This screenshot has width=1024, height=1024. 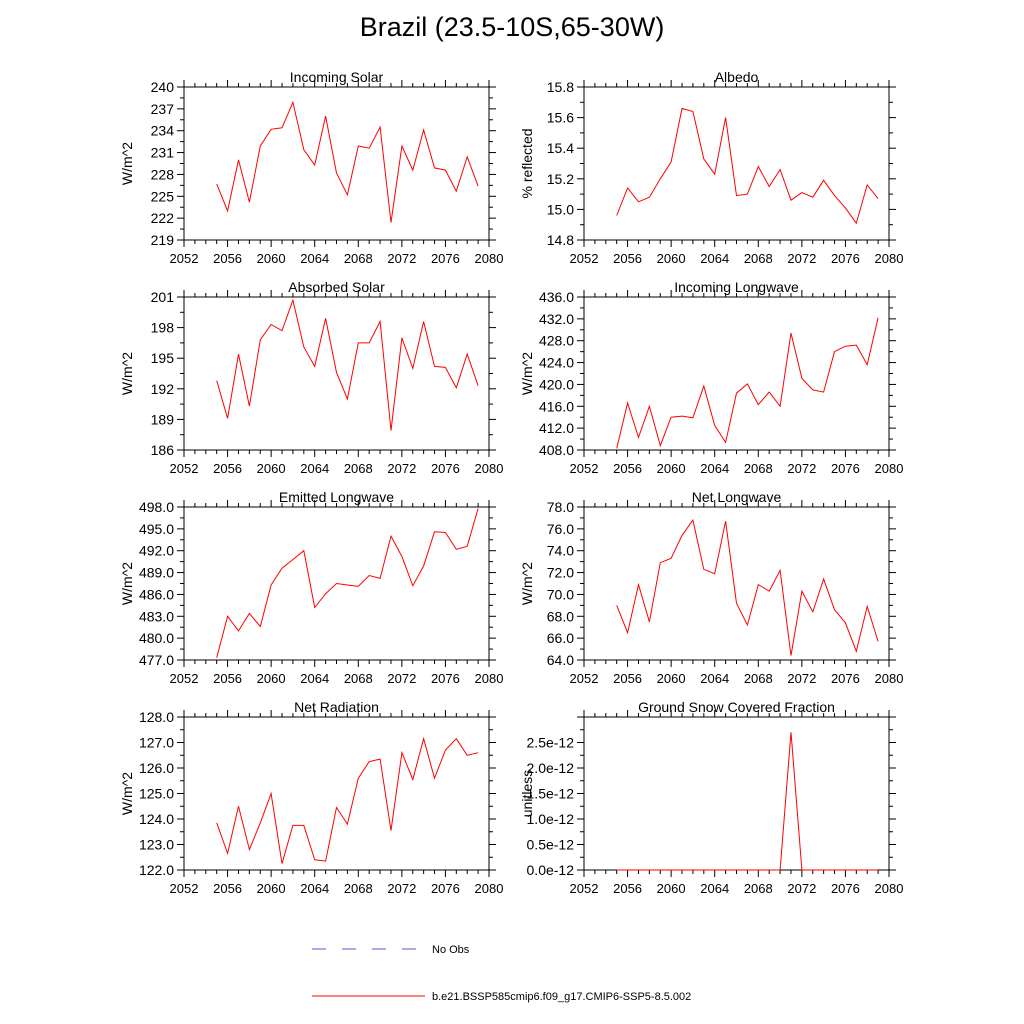 I want to click on y-tick-label: 128.0, so click(x=156, y=717).